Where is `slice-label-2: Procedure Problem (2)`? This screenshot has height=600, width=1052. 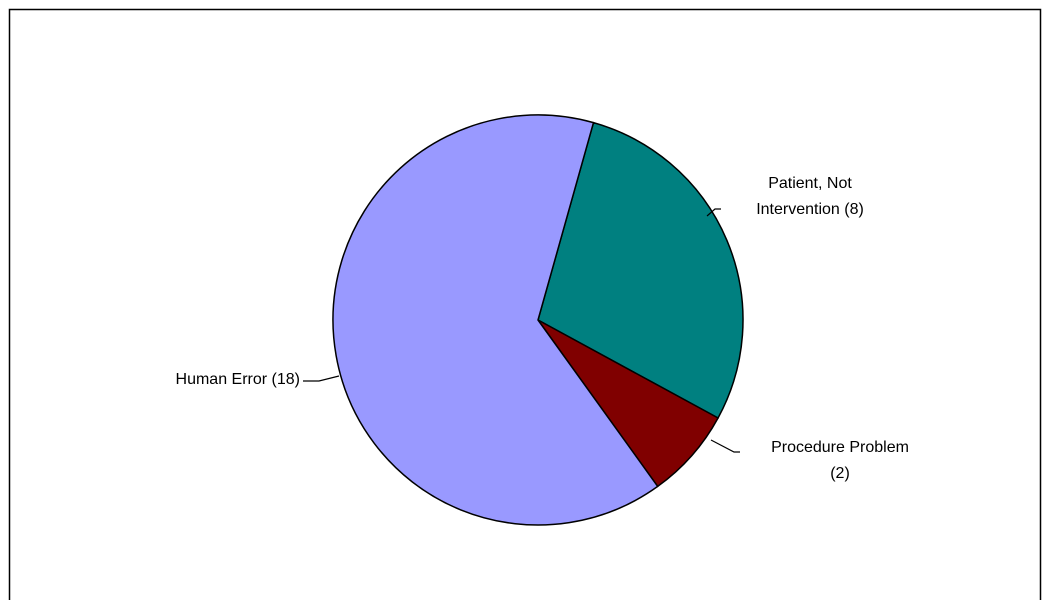 slice-label-2: Procedure Problem (2) is located at coordinates (840, 460).